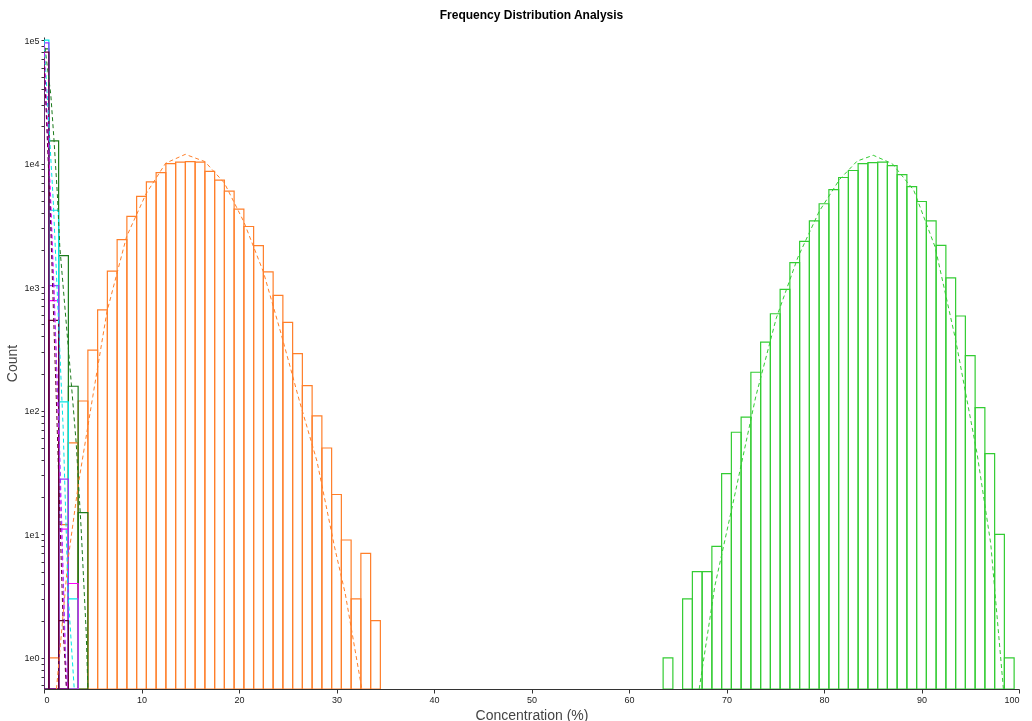  I want to click on x-tick-label: 20, so click(239, 699).